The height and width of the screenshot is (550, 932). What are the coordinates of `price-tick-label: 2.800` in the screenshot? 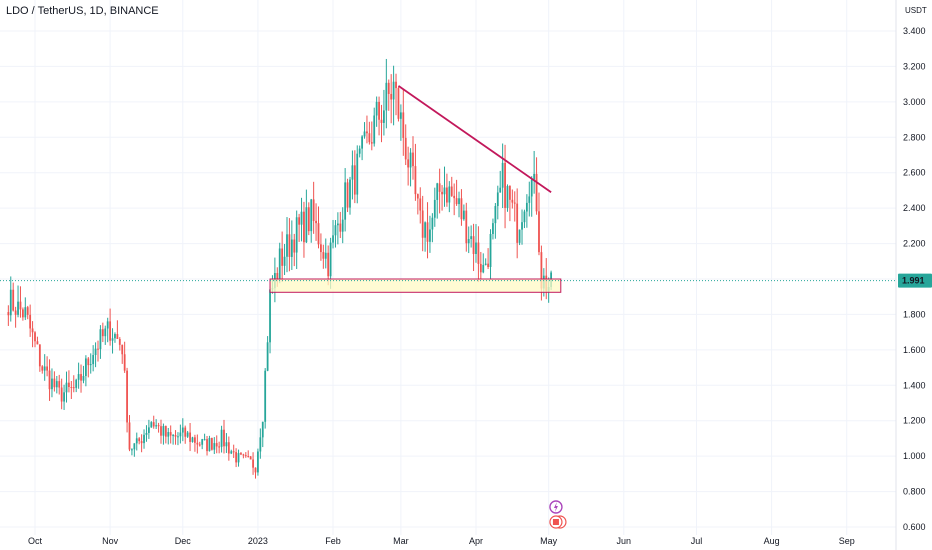 It's located at (914, 137).